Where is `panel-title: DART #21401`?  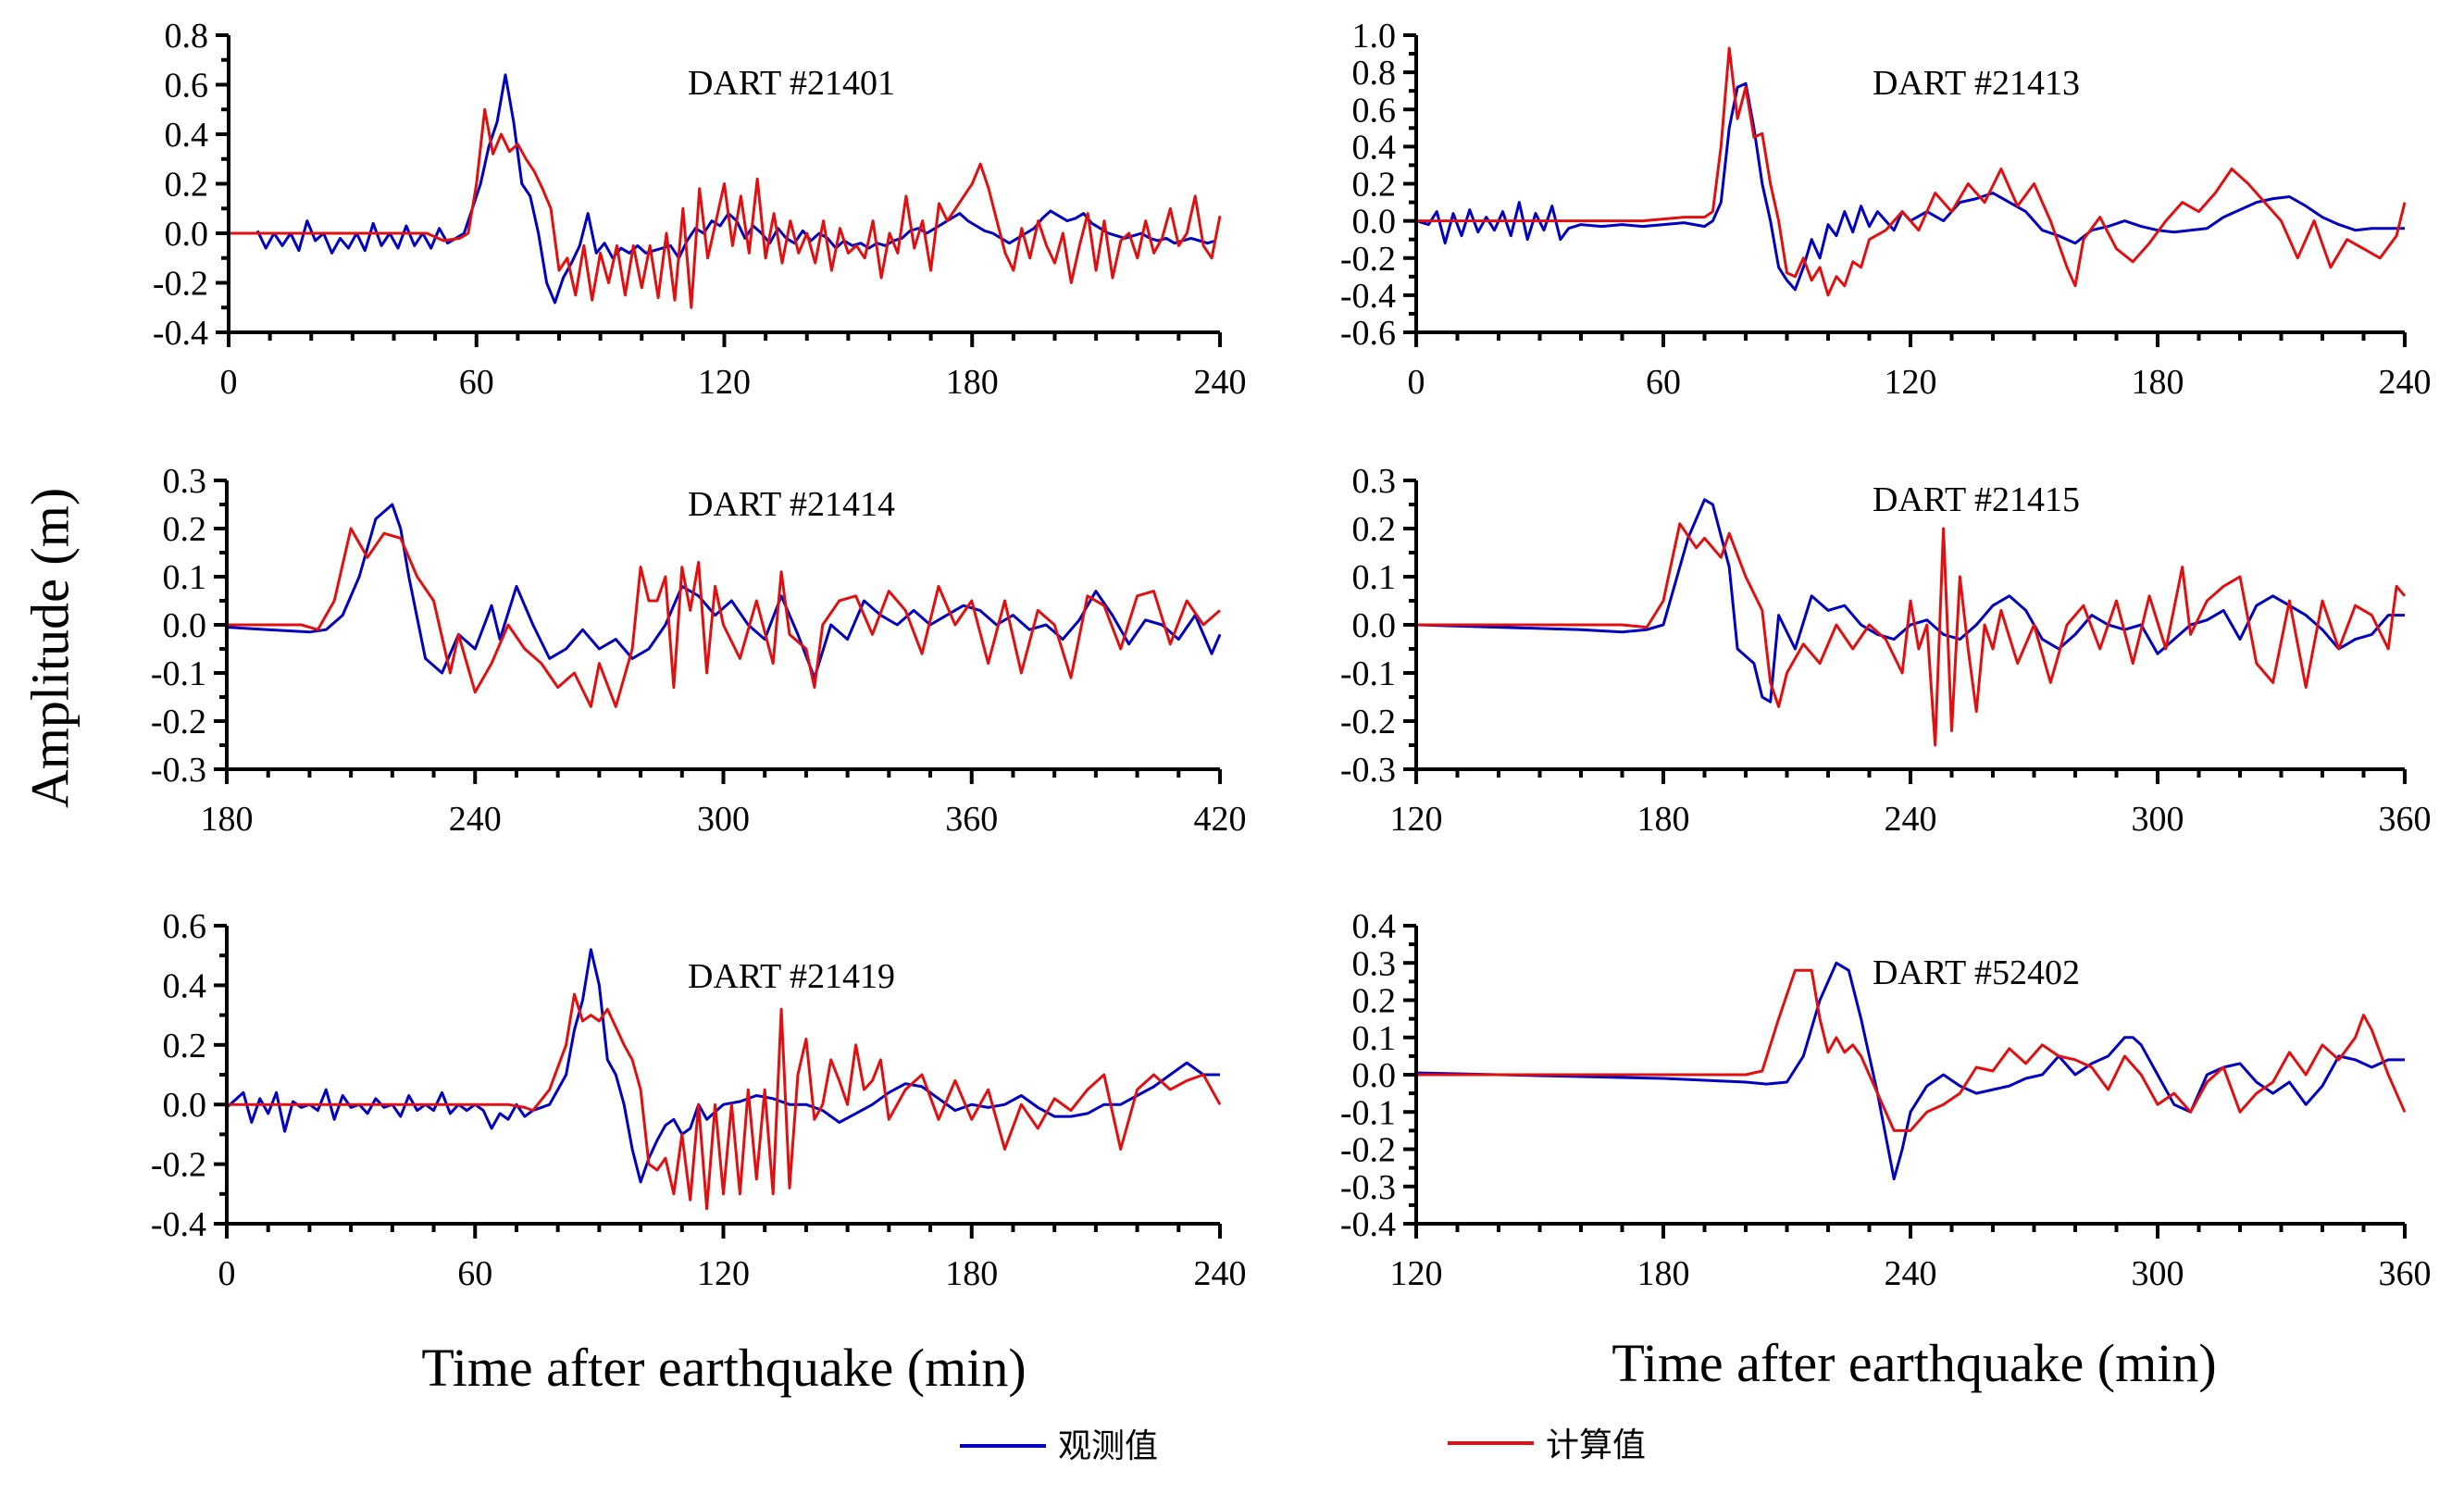 panel-title: DART #21401 is located at coordinates (791, 83).